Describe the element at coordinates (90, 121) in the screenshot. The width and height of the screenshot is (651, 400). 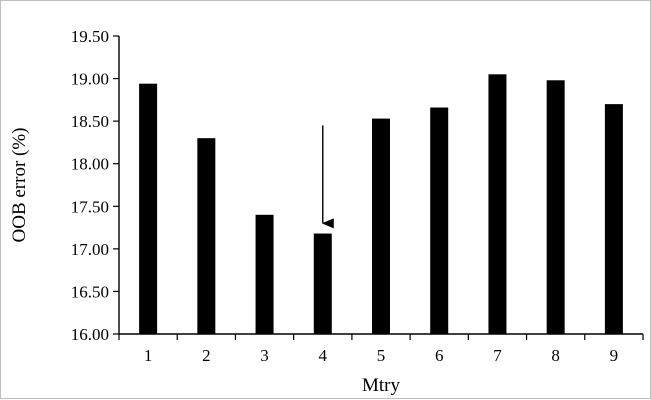
I see `y-tick-label: 18.50` at that location.